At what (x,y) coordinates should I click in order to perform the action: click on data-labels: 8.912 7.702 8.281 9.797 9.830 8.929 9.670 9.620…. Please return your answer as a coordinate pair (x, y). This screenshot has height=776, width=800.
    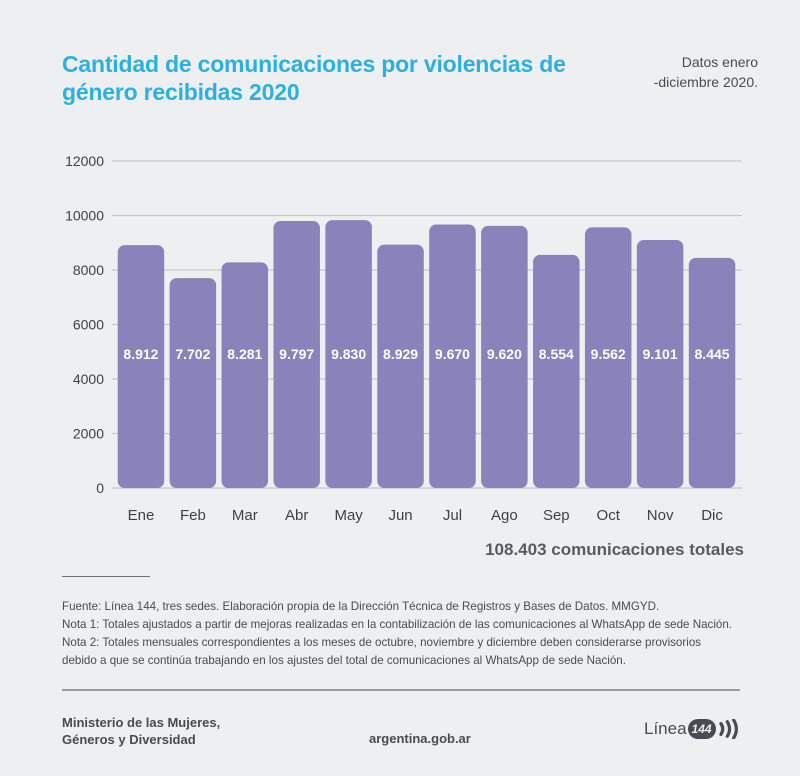
    Looking at the image, I should click on (426, 354).